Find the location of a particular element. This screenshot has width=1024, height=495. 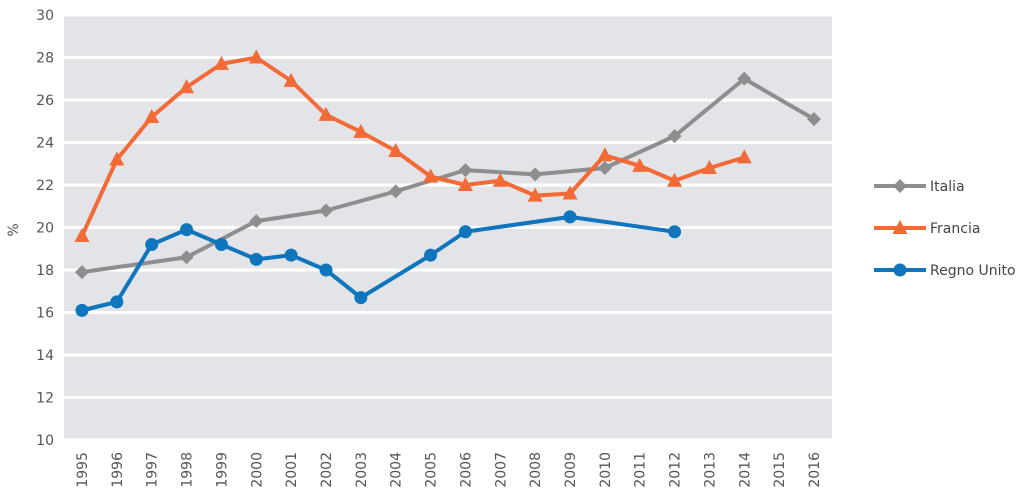

y-tick-label: 10 is located at coordinates (45, 441).